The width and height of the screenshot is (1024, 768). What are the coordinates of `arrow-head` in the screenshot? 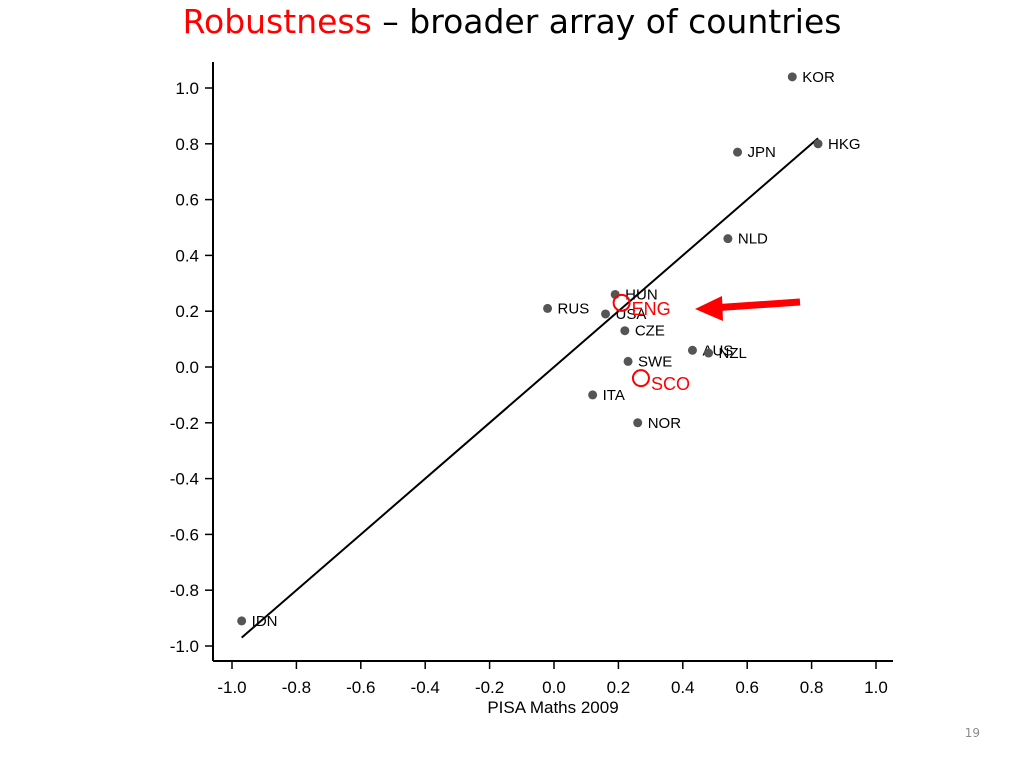 It's located at (709, 308).